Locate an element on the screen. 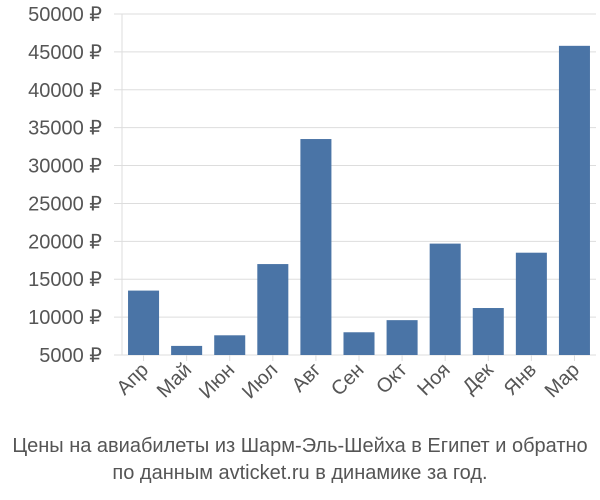  x-tick-label: Ноя is located at coordinates (433, 379).